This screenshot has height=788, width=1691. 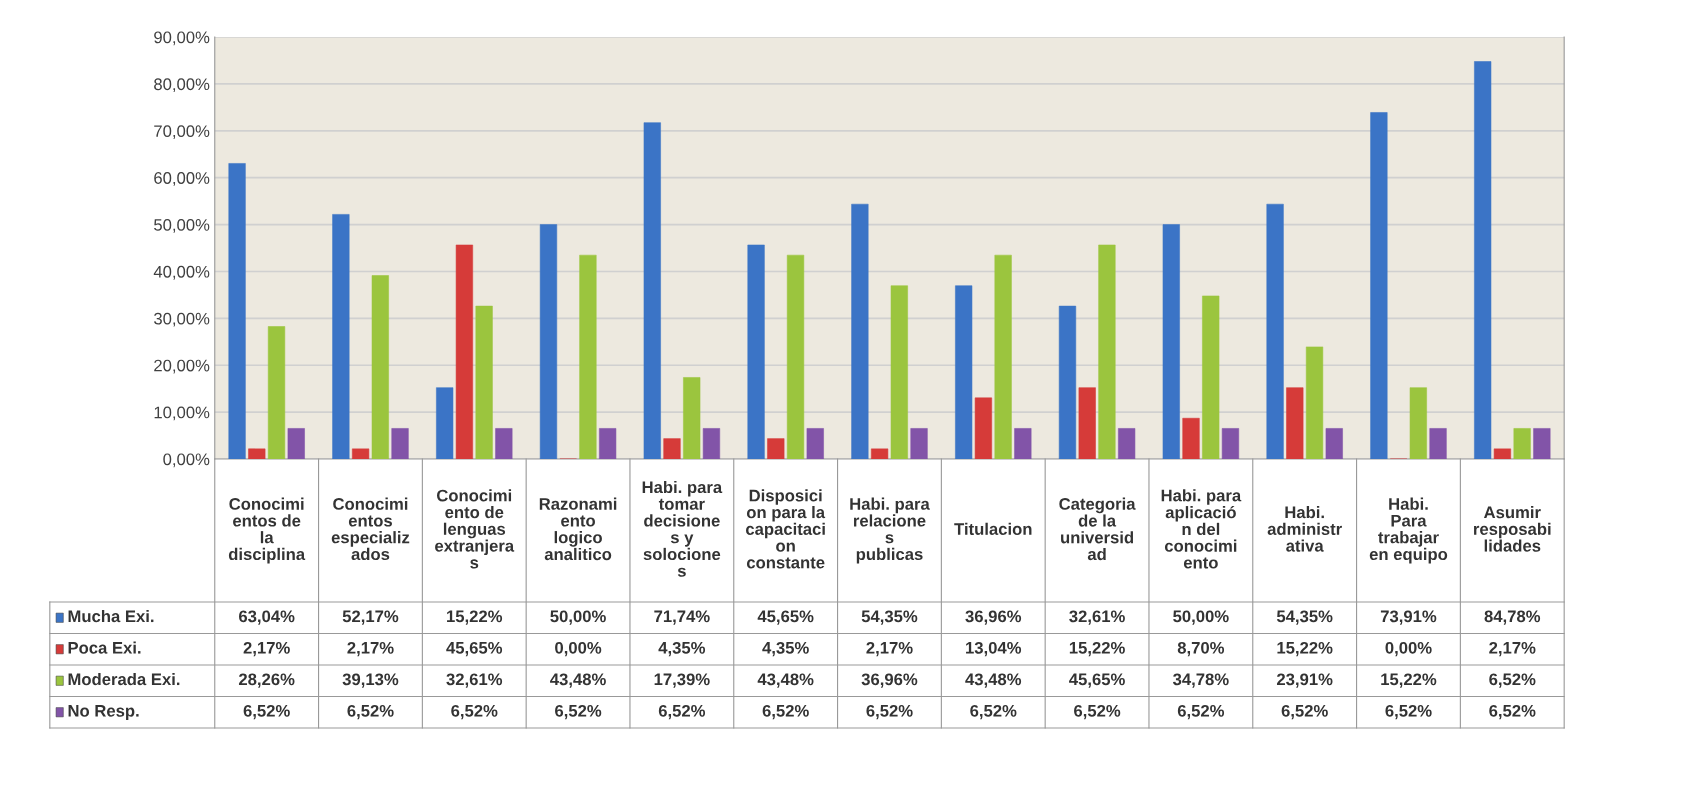 What do you see at coordinates (1304, 528) in the screenshot?
I see `x-tick-label: Habi. administr ativa` at bounding box center [1304, 528].